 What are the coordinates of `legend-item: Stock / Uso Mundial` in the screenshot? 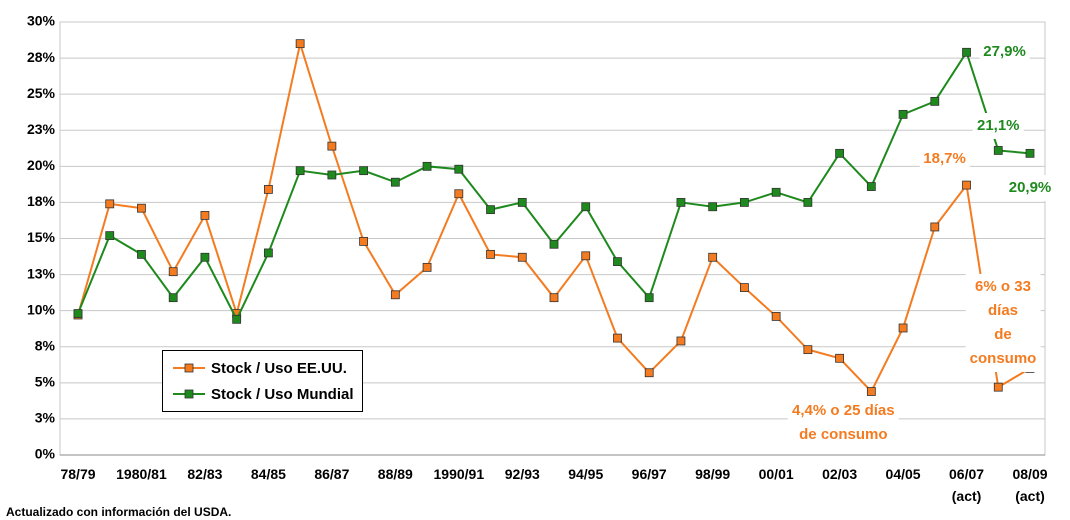 It's located at (262, 394).